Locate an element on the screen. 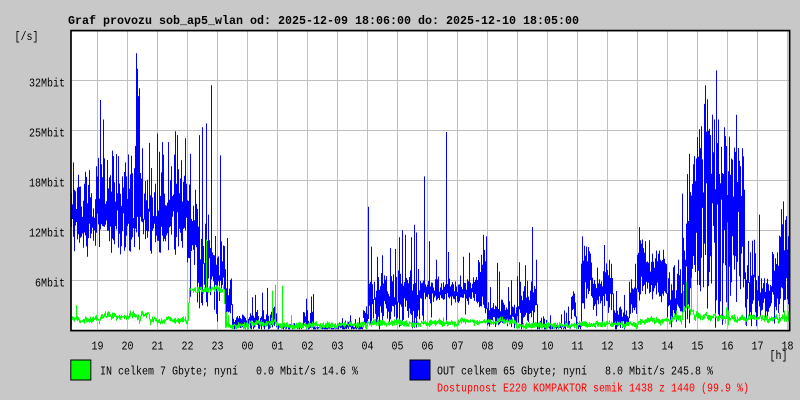  svg-text: 10 is located at coordinates (548, 347).